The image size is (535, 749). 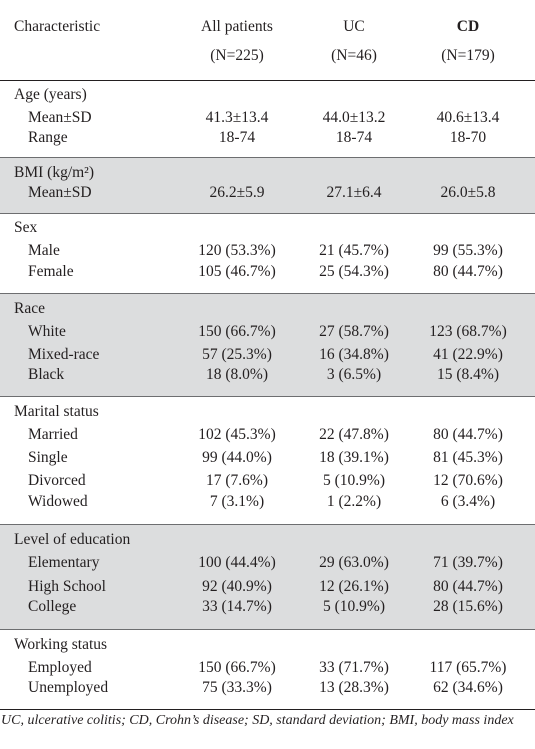 I want to click on category-row: Race, so click(x=267, y=306).